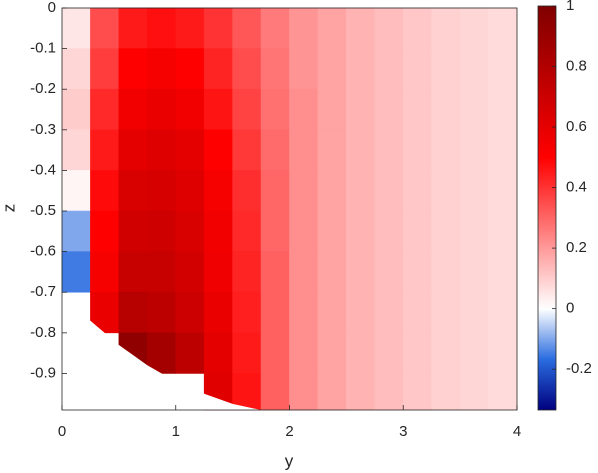  What do you see at coordinates (576, 126) in the screenshot?
I see `colorbar-tick-label: 0.6` at bounding box center [576, 126].